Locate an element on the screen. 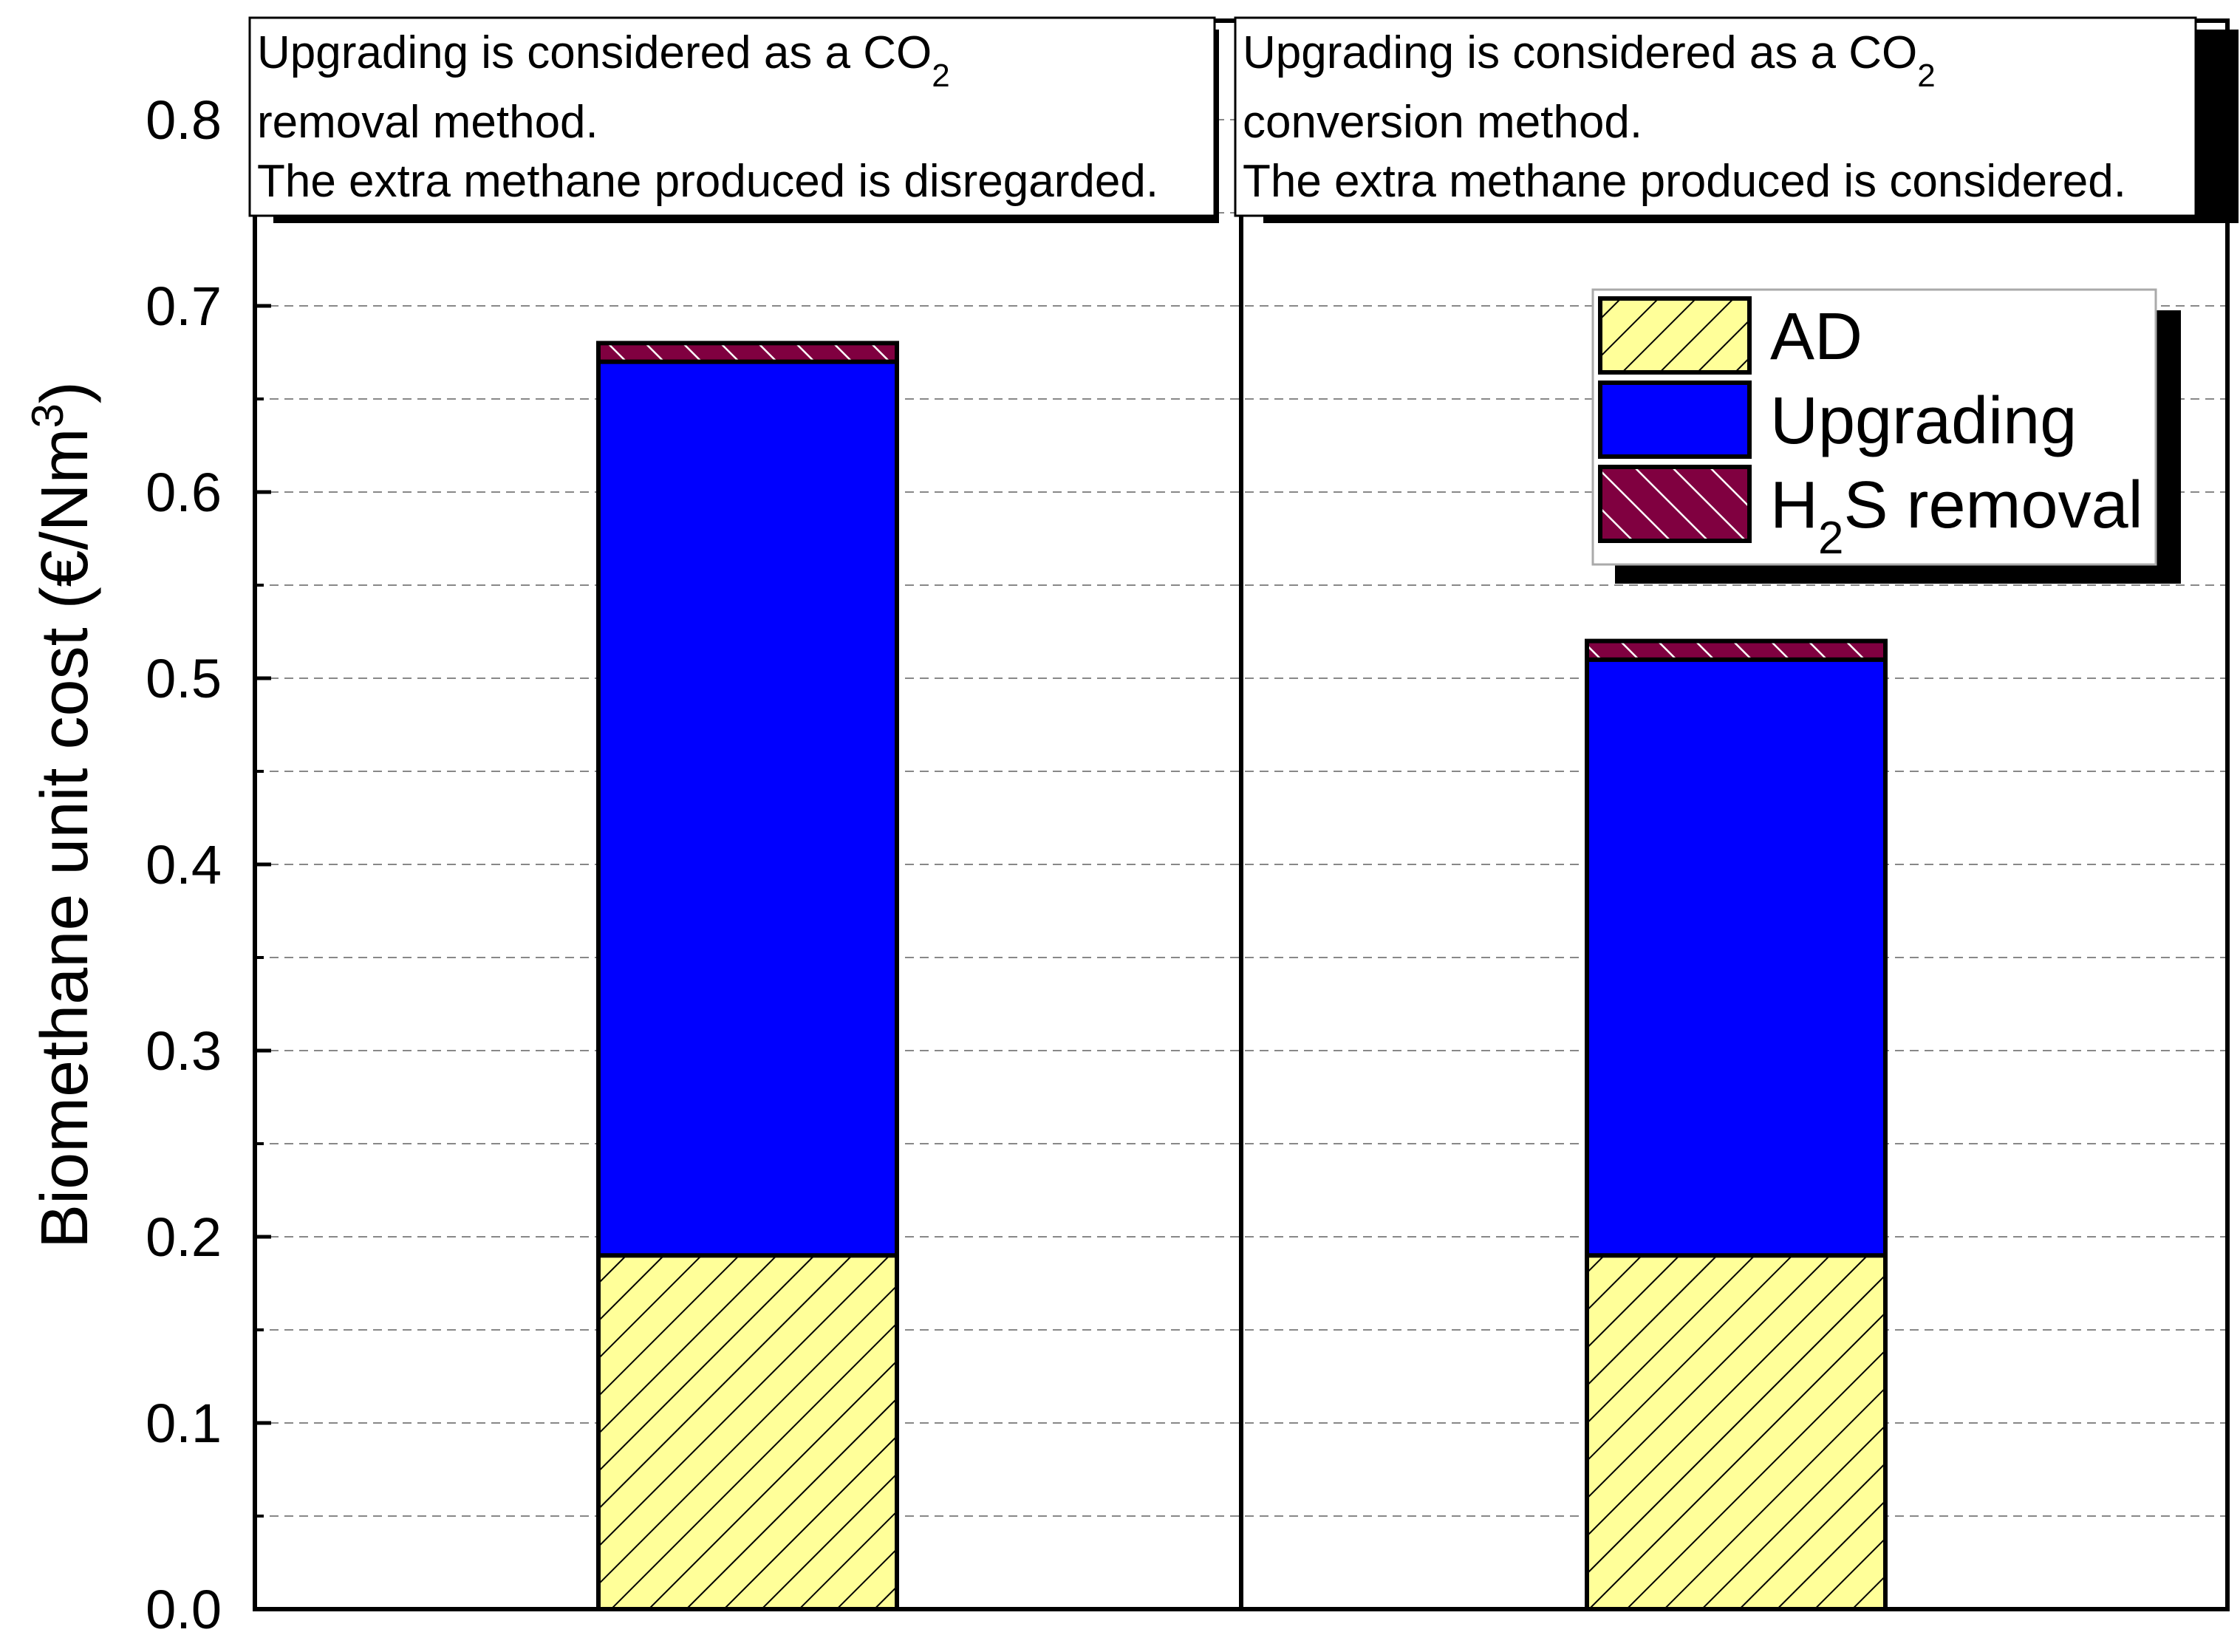 This screenshot has width=2240, height=1652. y-axis: 0.0 0.1 0.2 0.3 0.4 0.5 0.6 0.7 0.8 is located at coordinates (209, 864).